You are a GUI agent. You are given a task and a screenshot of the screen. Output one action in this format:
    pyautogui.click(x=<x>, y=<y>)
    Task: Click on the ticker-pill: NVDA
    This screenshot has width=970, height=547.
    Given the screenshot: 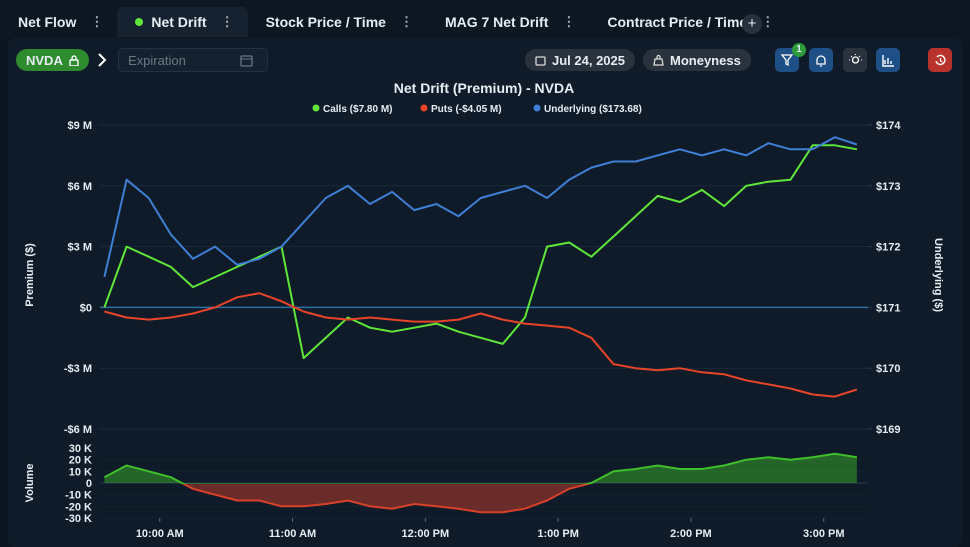 What is the action you would take?
    pyautogui.click(x=52, y=60)
    